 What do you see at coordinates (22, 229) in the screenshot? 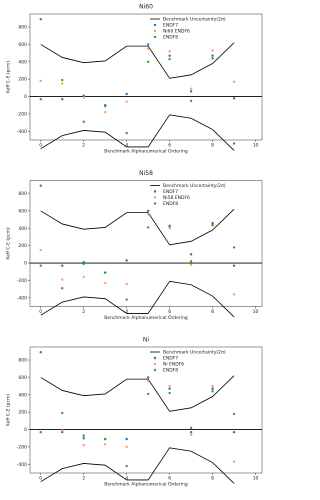
I see `y-tick-label: 400` at bounding box center [22, 229].